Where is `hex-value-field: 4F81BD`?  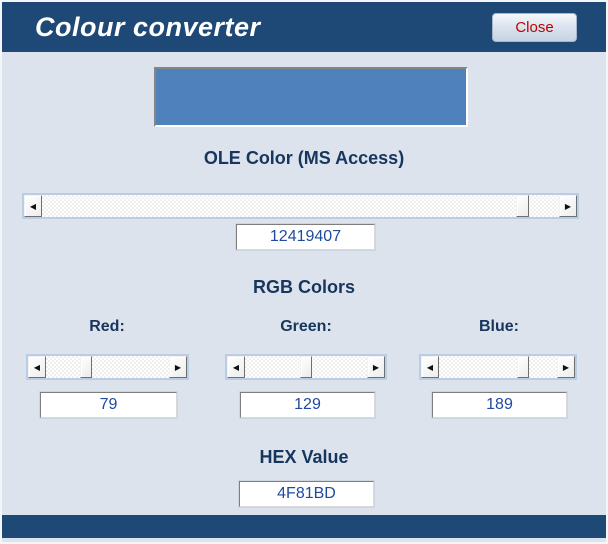
hex-value-field: 4F81BD is located at coordinates (306, 494).